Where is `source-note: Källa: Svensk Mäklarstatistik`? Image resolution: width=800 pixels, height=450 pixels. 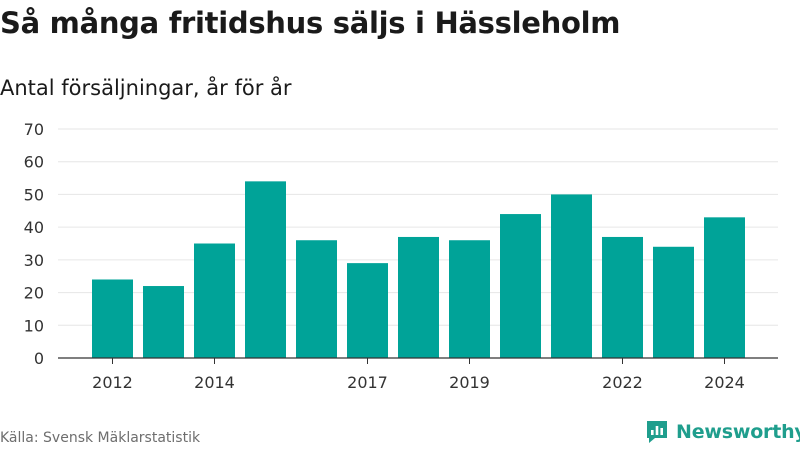 source-note: Källa: Svensk Mäklarstatistik is located at coordinates (100, 438).